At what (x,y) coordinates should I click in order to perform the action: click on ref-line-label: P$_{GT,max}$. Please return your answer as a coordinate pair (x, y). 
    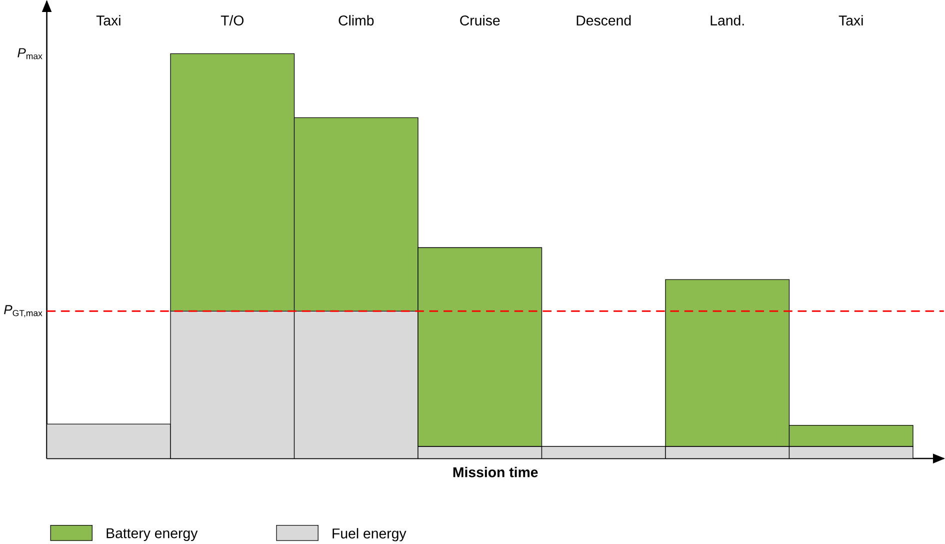
    Looking at the image, I should click on (23, 311).